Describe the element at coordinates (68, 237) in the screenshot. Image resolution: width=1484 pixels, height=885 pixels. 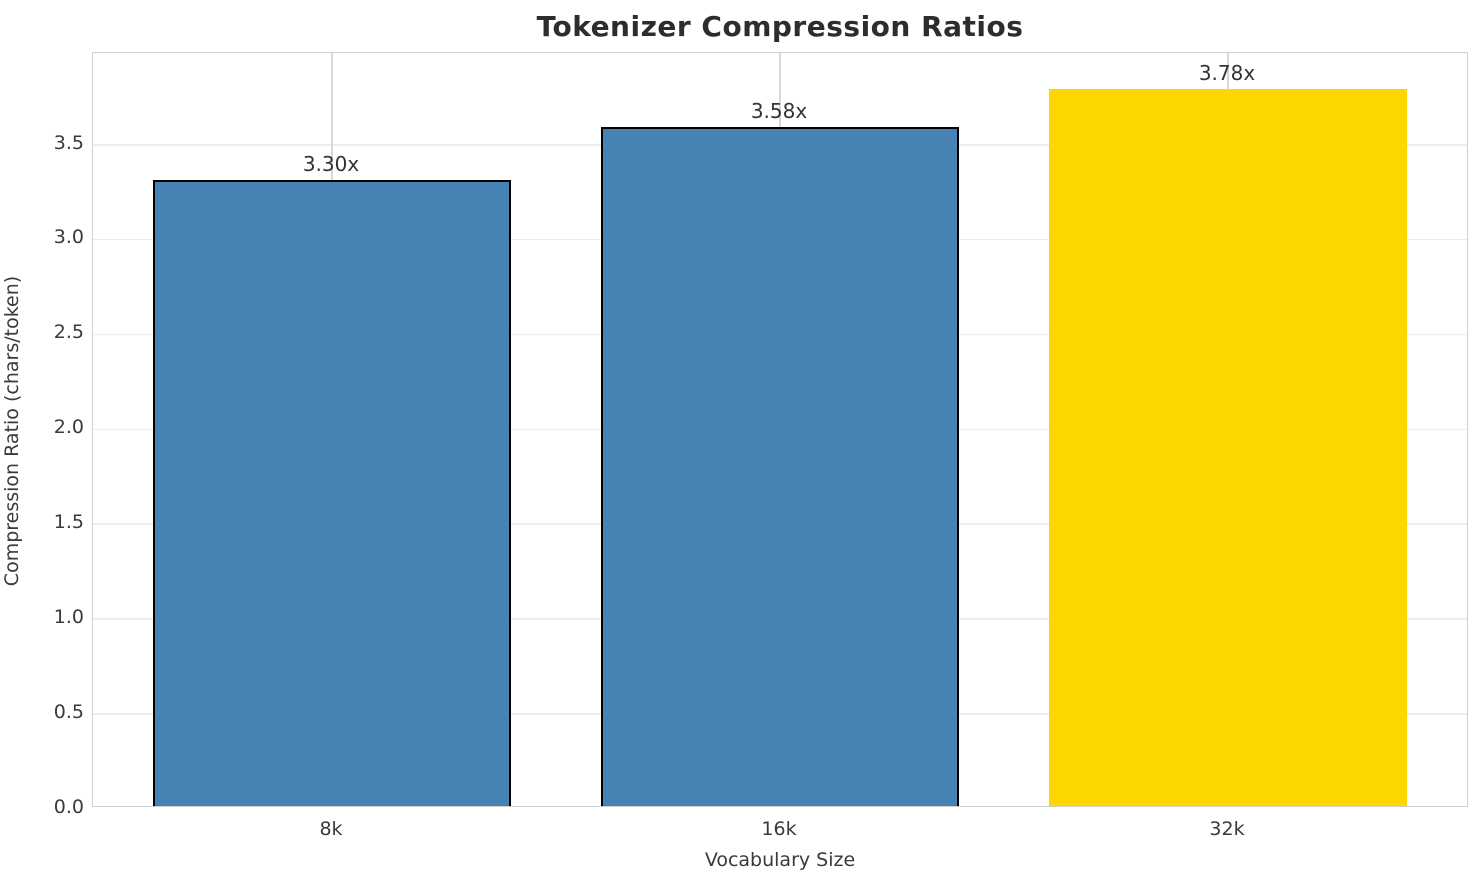
I see `y-tick-label: 3.0` at that location.